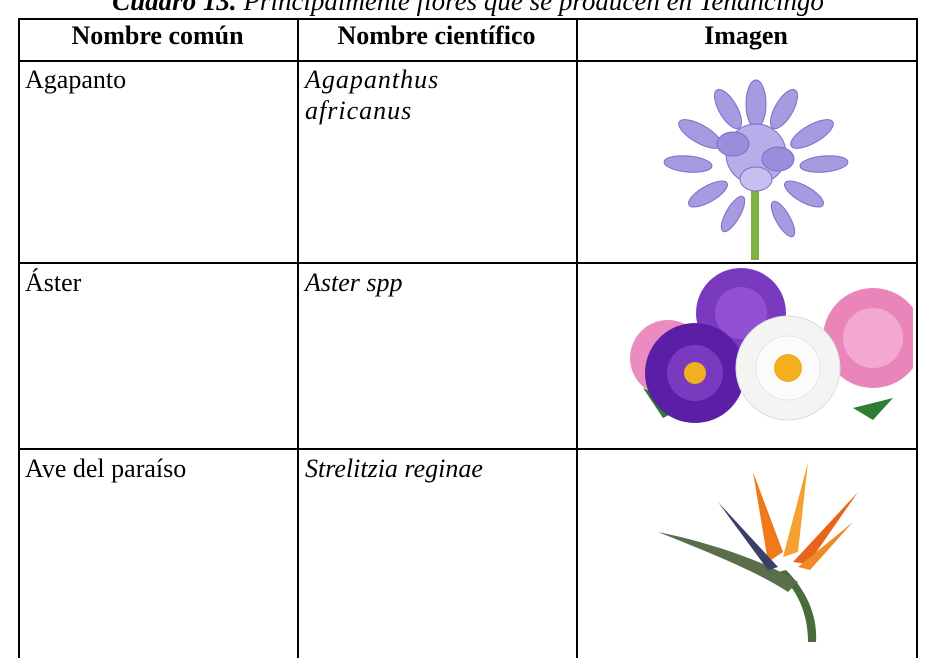 Image resolution: width=936 pixels, height=658 pixels. I want to click on scientific-name: Agapanthus africanus, so click(372, 95).